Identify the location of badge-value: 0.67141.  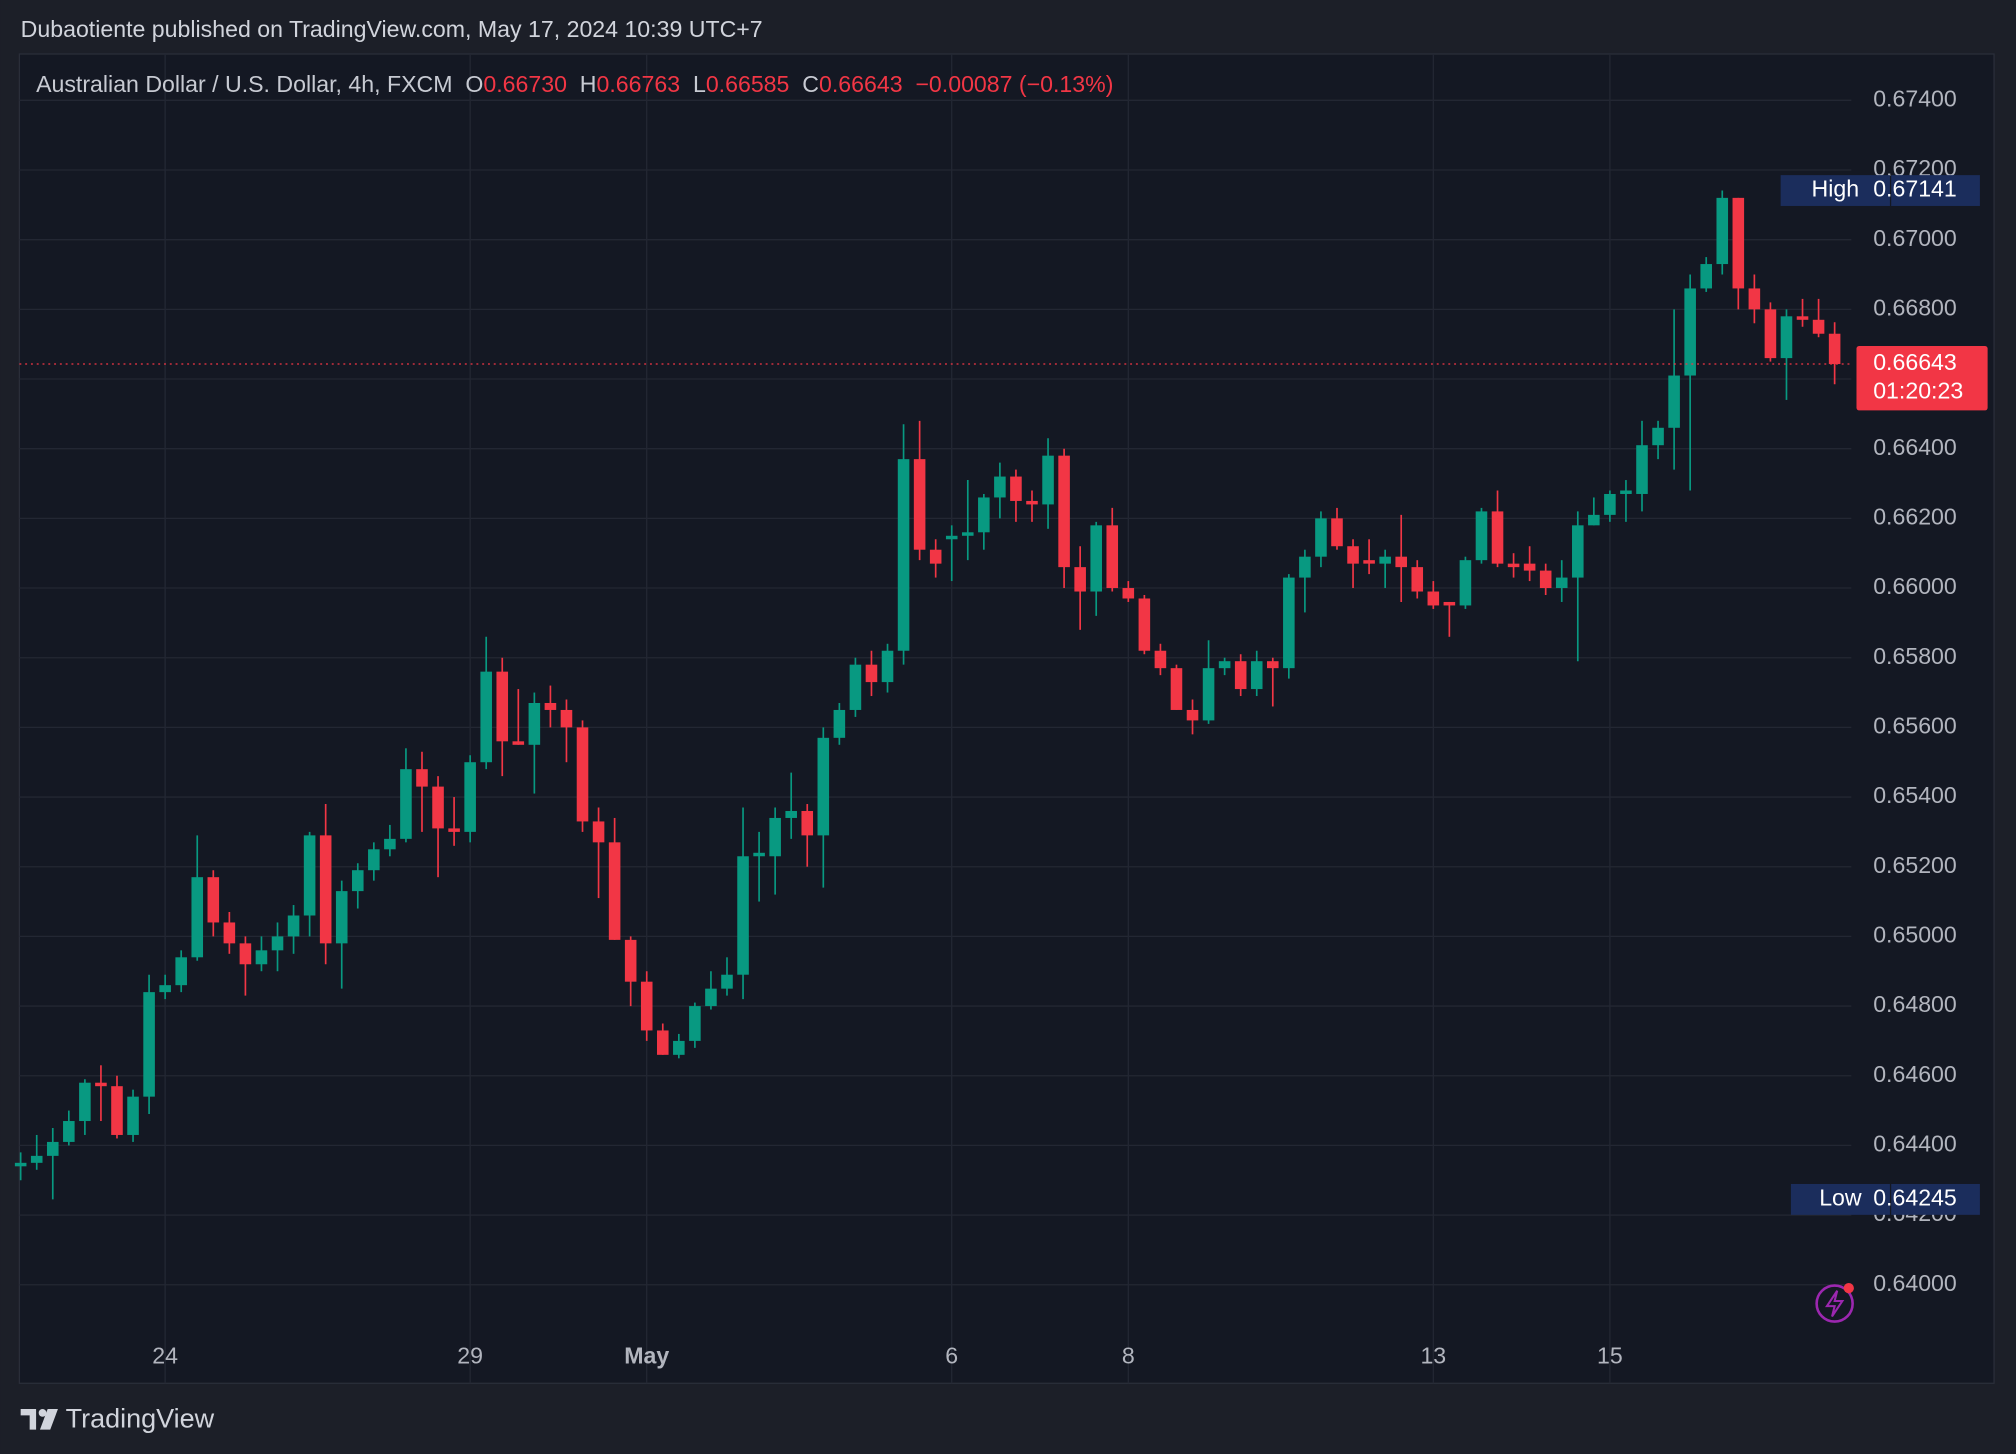
(1915, 189).